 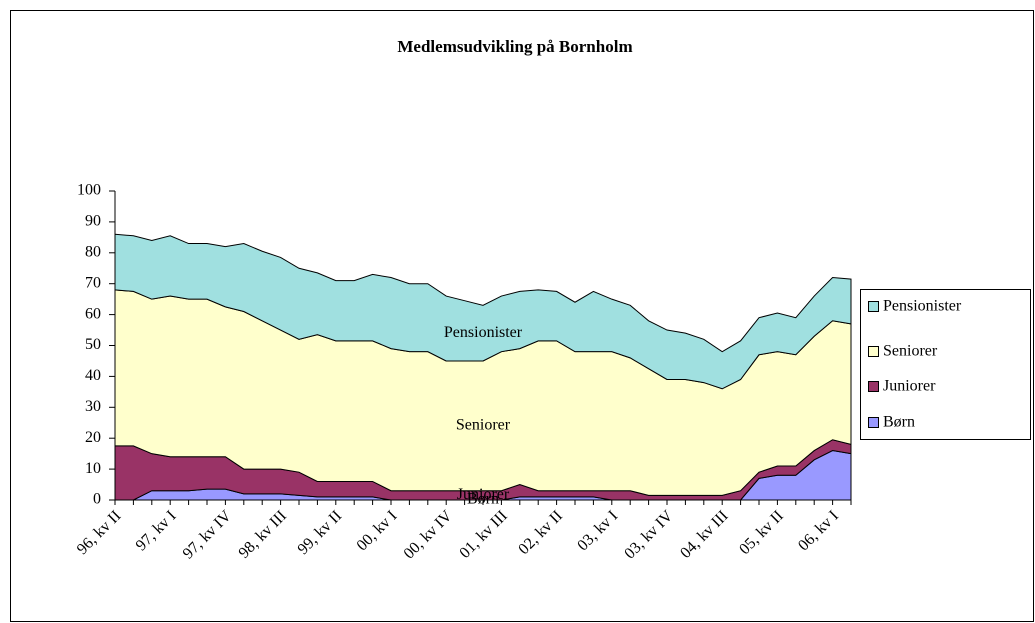 What do you see at coordinates (483, 425) in the screenshot?
I see `area-label: Seniorer` at bounding box center [483, 425].